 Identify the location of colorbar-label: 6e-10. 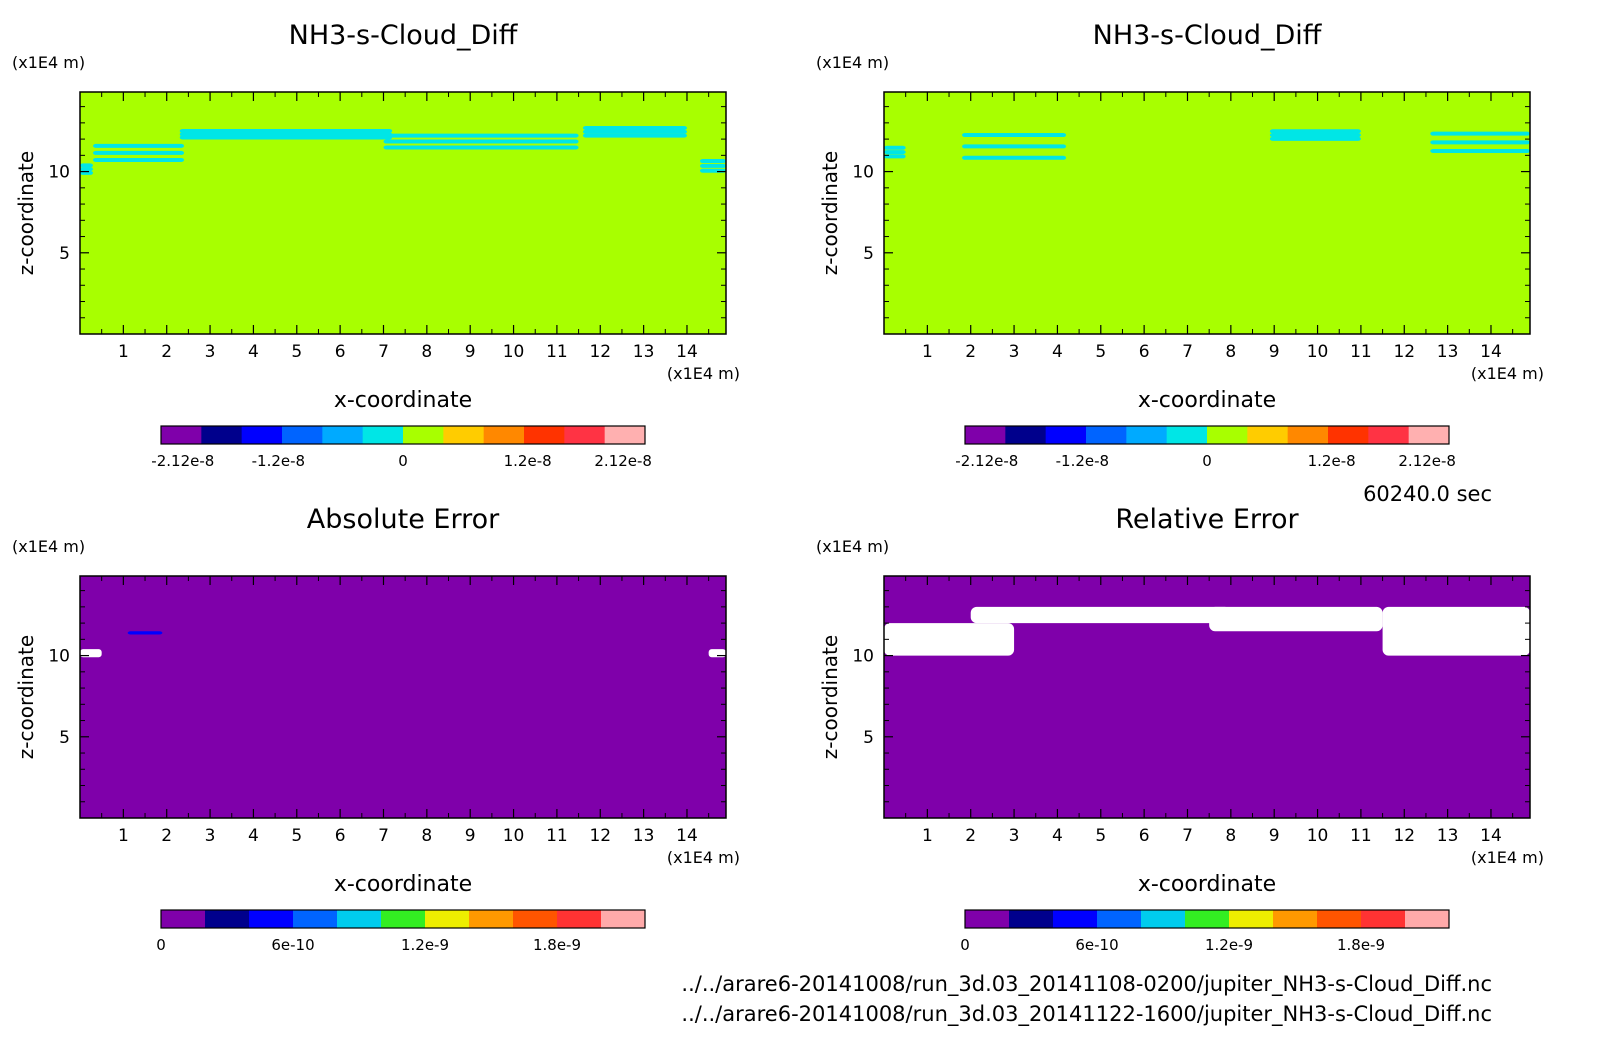
(1096, 945).